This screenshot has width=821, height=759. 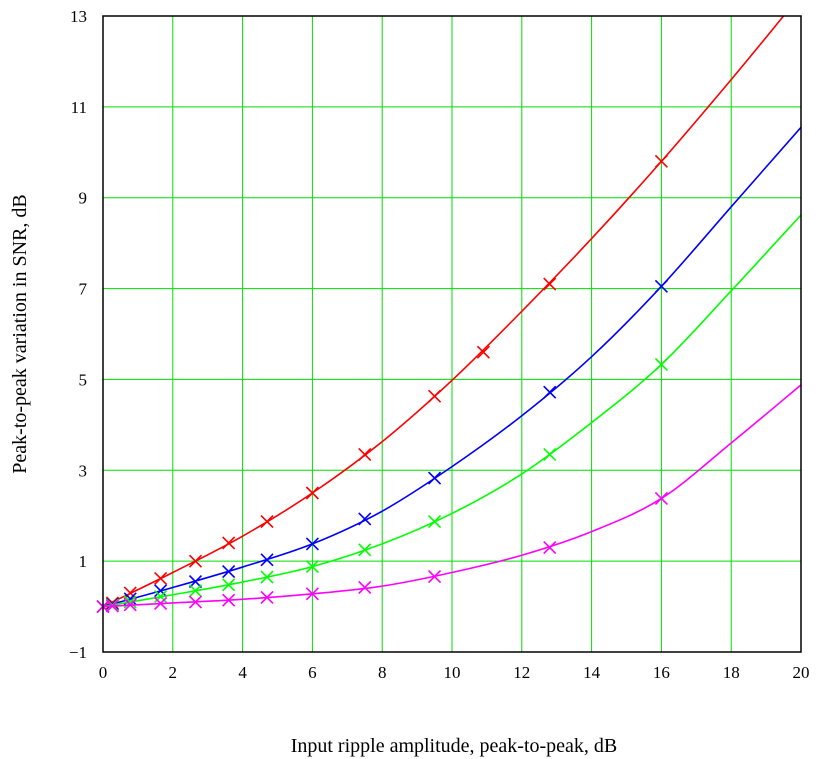 What do you see at coordinates (312, 672) in the screenshot?
I see `x-tick-label: 6` at bounding box center [312, 672].